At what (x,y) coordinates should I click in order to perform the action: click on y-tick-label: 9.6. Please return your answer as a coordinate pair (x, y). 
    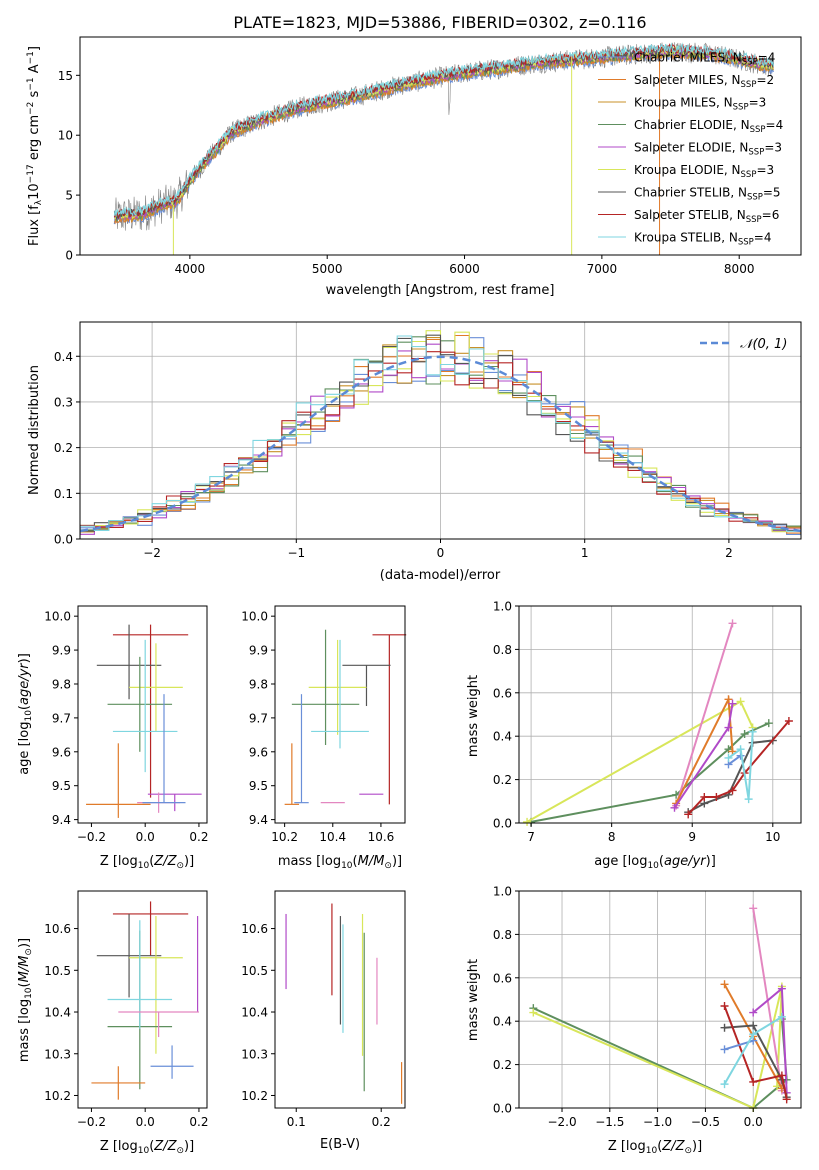
    Looking at the image, I should click on (61, 752).